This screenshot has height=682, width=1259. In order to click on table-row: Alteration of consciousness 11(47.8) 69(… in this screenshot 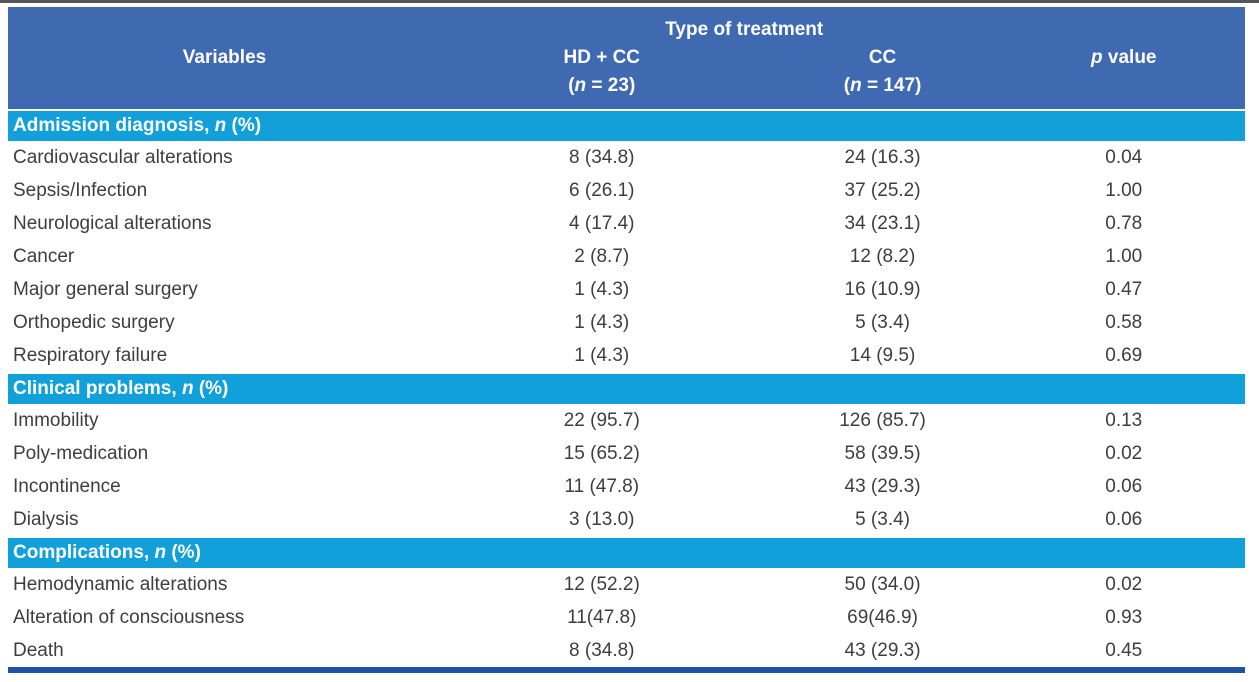, I will do `click(626, 617)`.